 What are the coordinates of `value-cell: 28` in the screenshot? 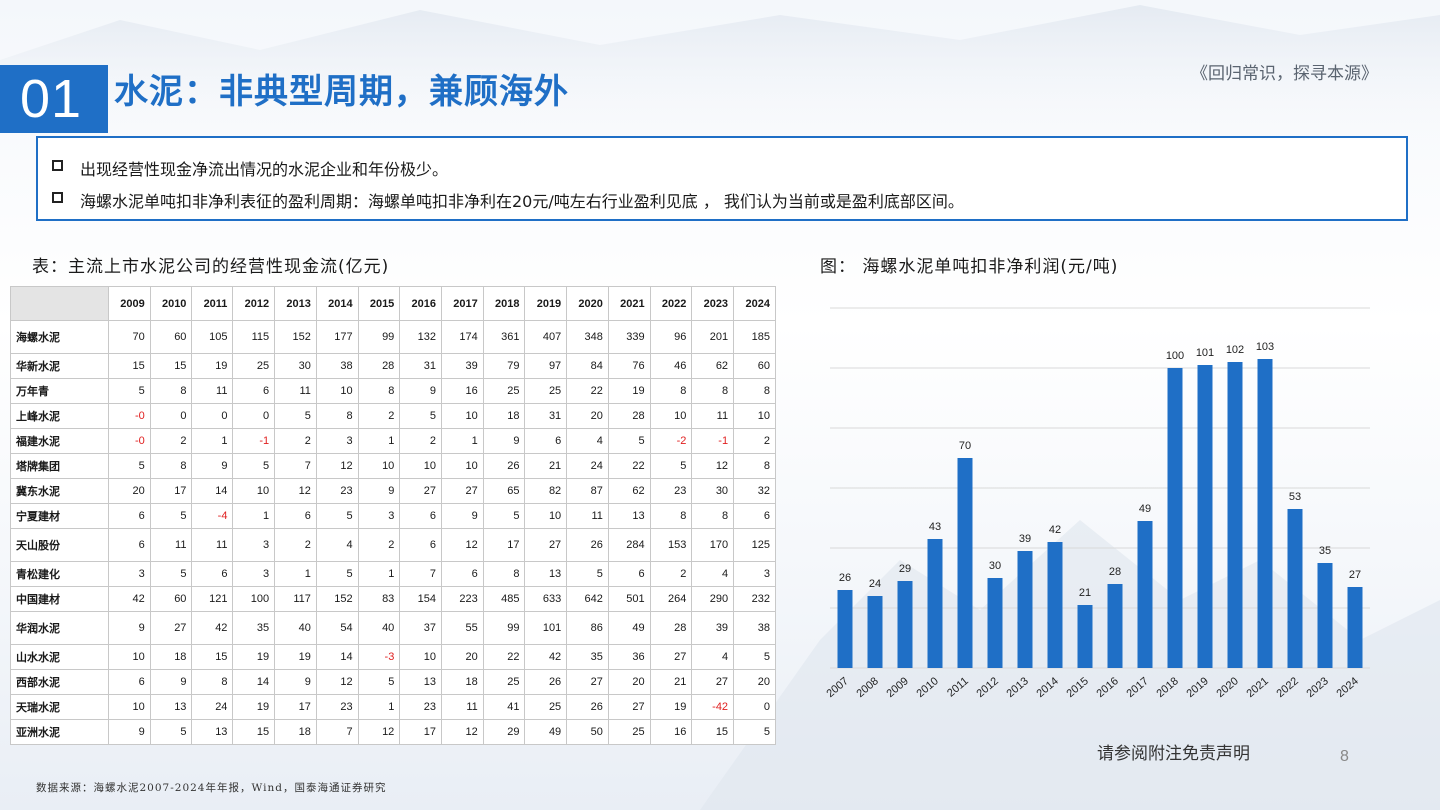 It's located at (671, 628).